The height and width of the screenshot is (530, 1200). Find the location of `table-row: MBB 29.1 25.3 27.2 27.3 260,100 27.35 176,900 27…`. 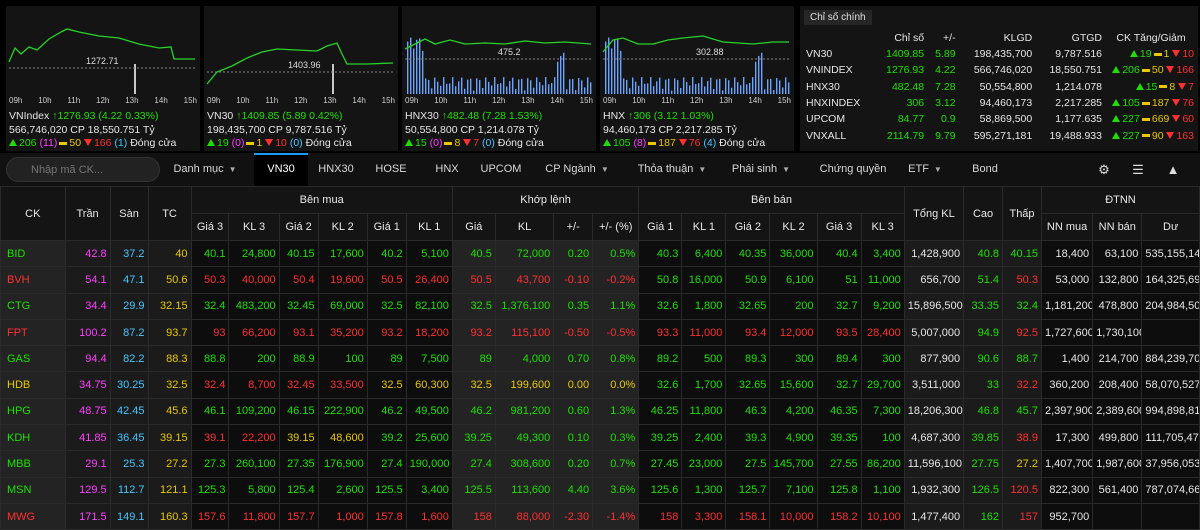

table-row: MBB 29.1 25.3 27.2 27.3 260,100 27.35 176,900 27… is located at coordinates (600, 464).